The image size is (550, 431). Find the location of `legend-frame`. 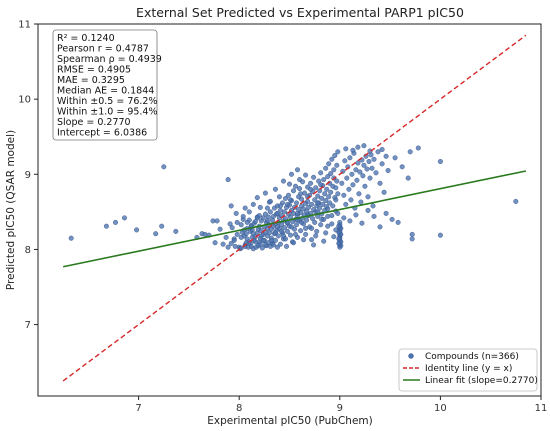

legend-frame is located at coordinates (468, 370).